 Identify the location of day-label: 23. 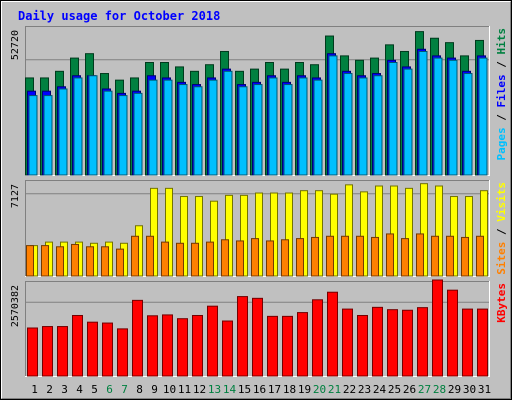
(364, 389).